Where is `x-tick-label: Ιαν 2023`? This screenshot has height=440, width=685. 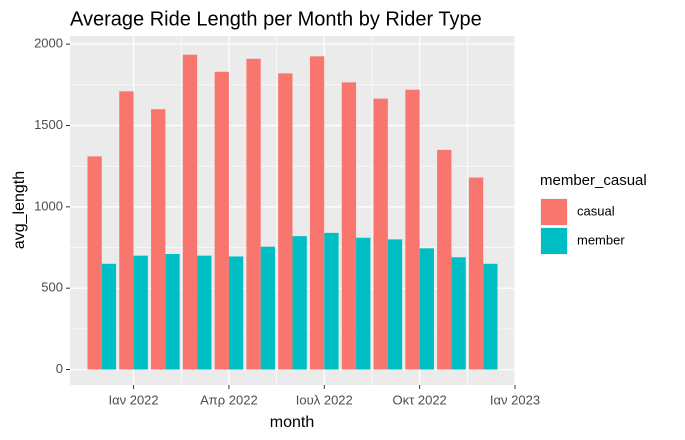 x-tick-label: Ιαν 2023 is located at coordinates (515, 399).